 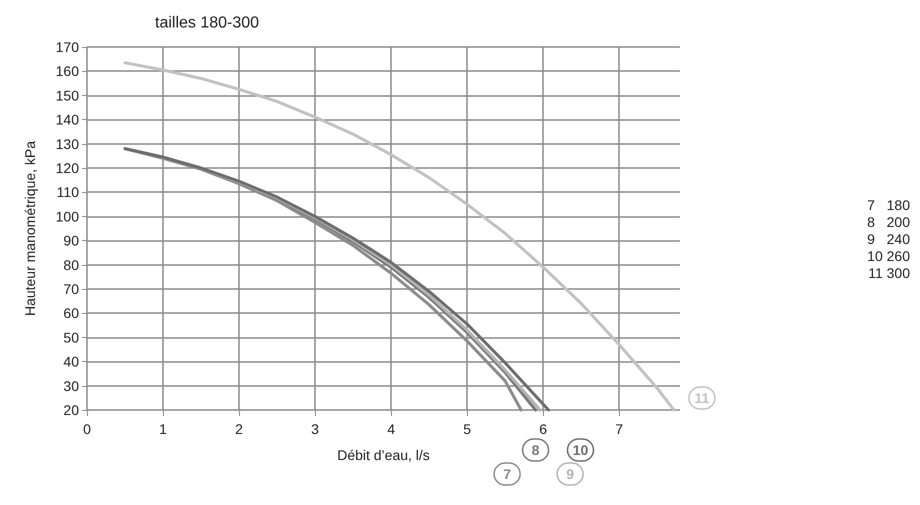 What do you see at coordinates (163, 429) in the screenshot?
I see `x-tick-label: 1` at bounding box center [163, 429].